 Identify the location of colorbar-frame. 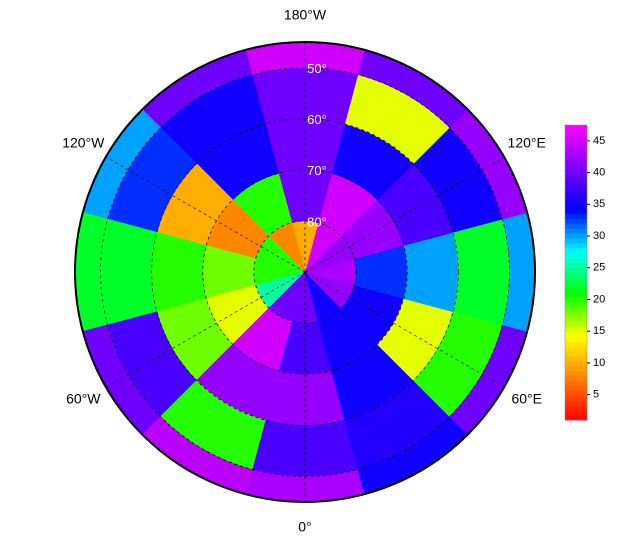
(576, 272).